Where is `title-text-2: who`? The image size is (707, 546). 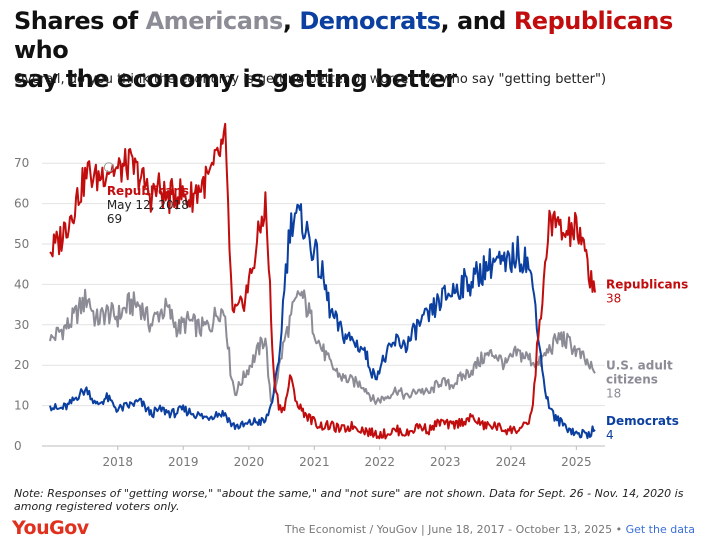
title-text-2: who is located at coordinates (41, 50).